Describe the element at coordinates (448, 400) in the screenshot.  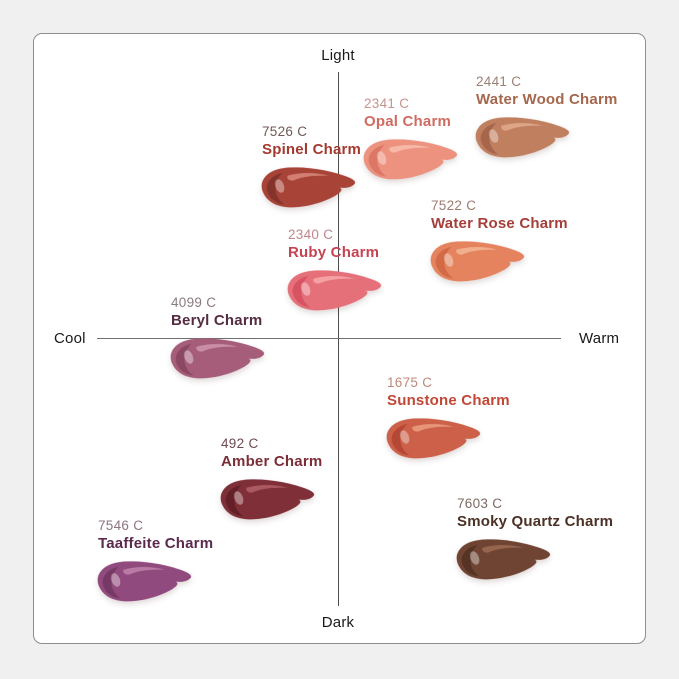
I see `shade-name: Sunstone Charm` at that location.